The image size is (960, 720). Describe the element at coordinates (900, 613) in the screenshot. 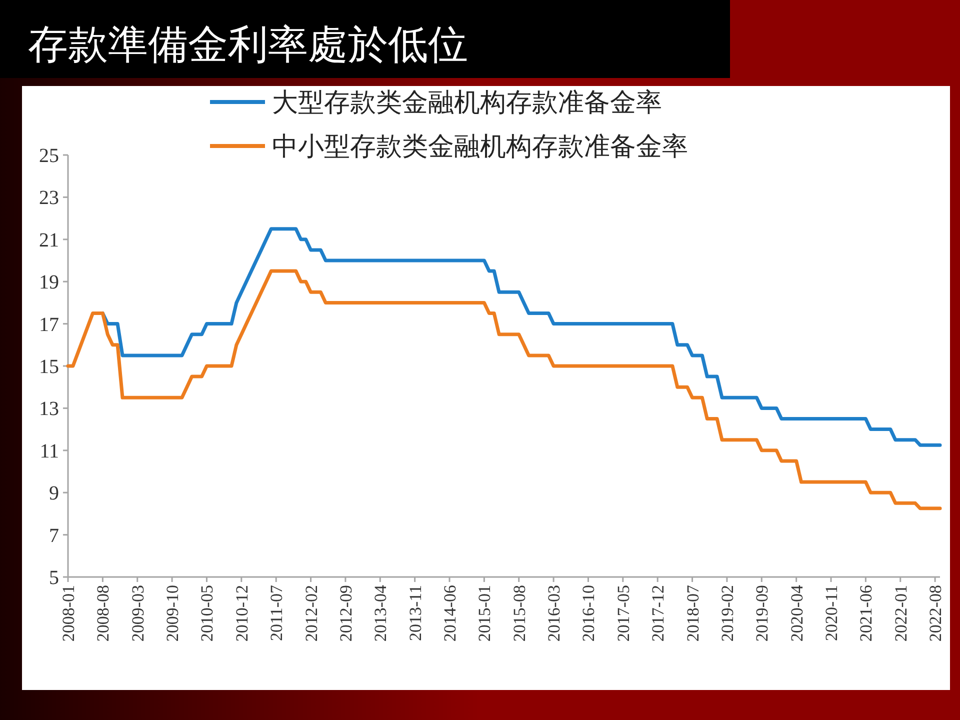

I see `x-tick-label: 2022-01` at that location.